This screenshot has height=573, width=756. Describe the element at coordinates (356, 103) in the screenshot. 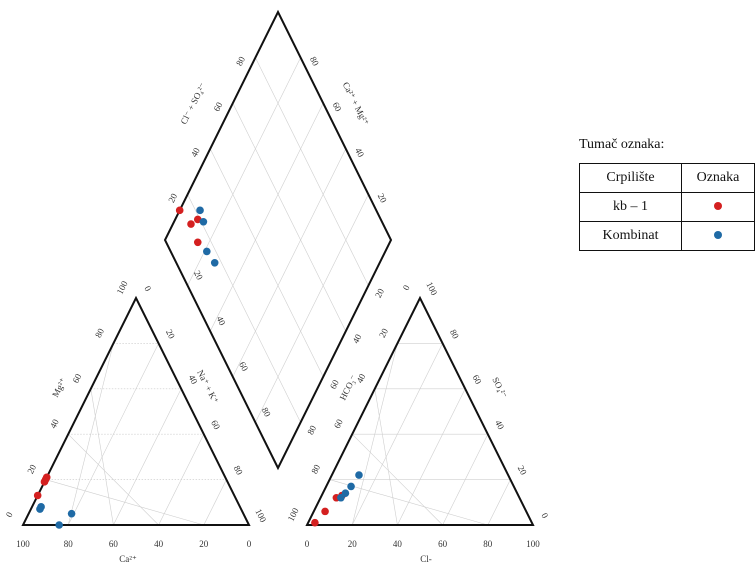

I see `diamond-right-axis-label: Ca²⁺ + Mg²⁺` at that location.